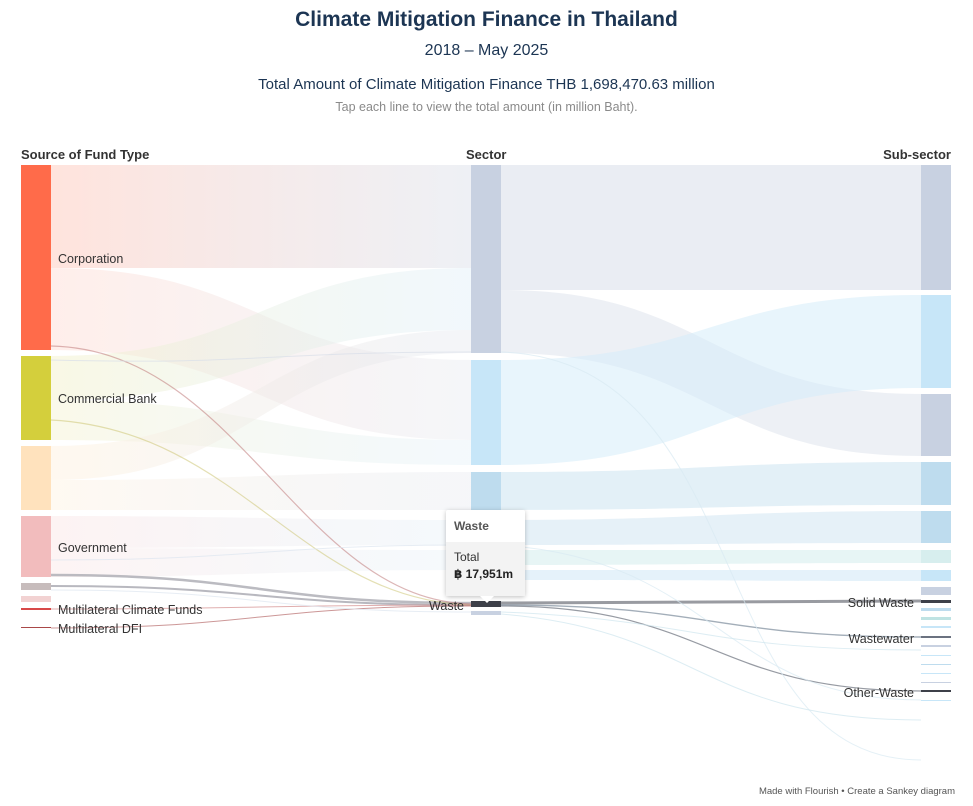 This screenshot has width=973, height=806. Describe the element at coordinates (261, 607) in the screenshot. I see `link-climate-funds-waste` at that location.